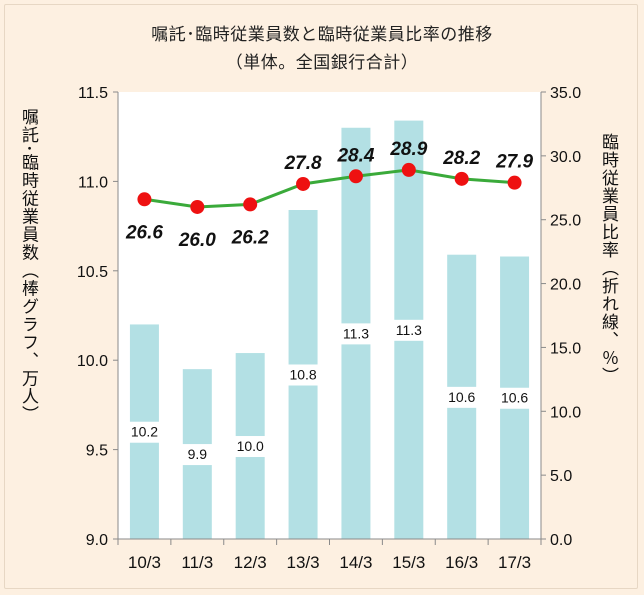  I want to click on x-tick-label: 10/3, so click(144, 562).